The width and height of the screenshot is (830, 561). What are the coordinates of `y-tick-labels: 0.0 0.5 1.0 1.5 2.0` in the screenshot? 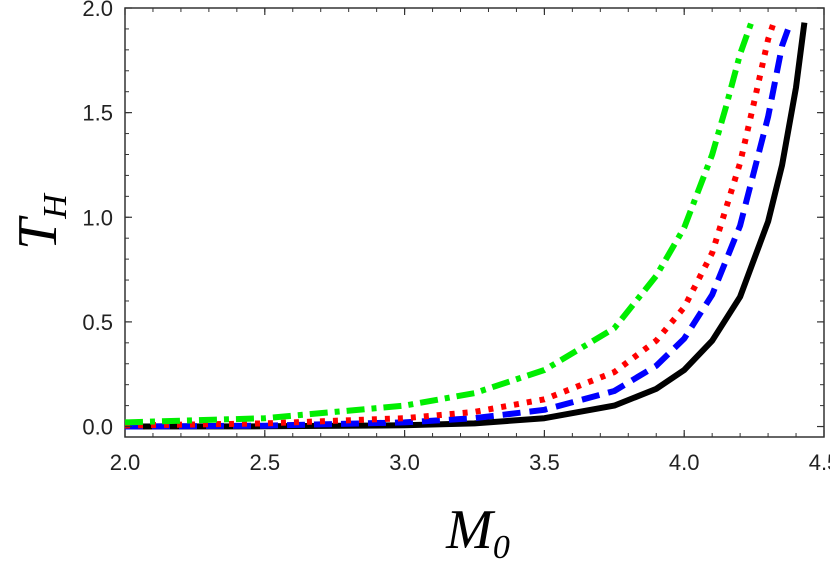 It's located at (97, 220).